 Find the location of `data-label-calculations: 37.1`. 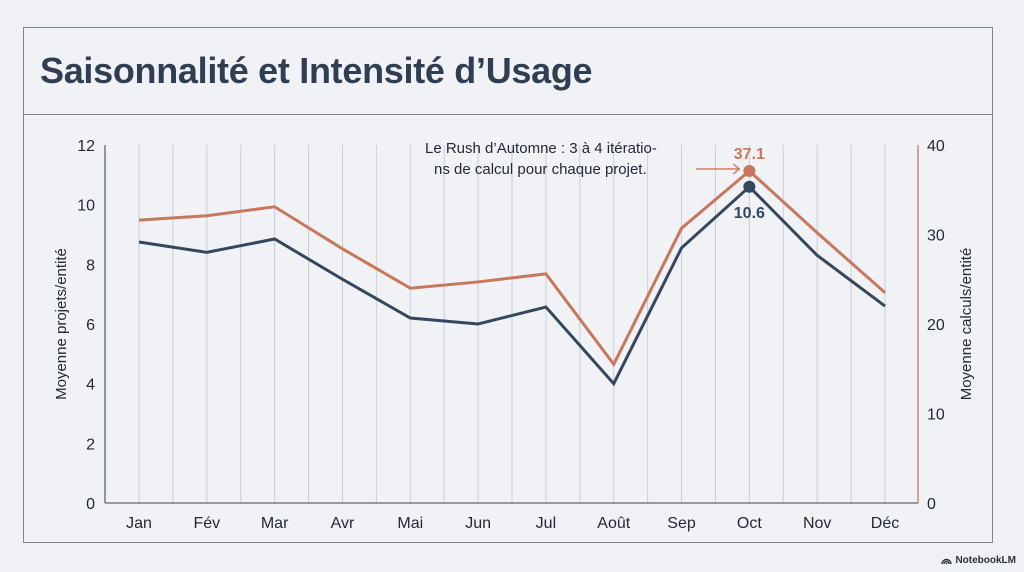

data-label-calculations: 37.1 is located at coordinates (749, 154).